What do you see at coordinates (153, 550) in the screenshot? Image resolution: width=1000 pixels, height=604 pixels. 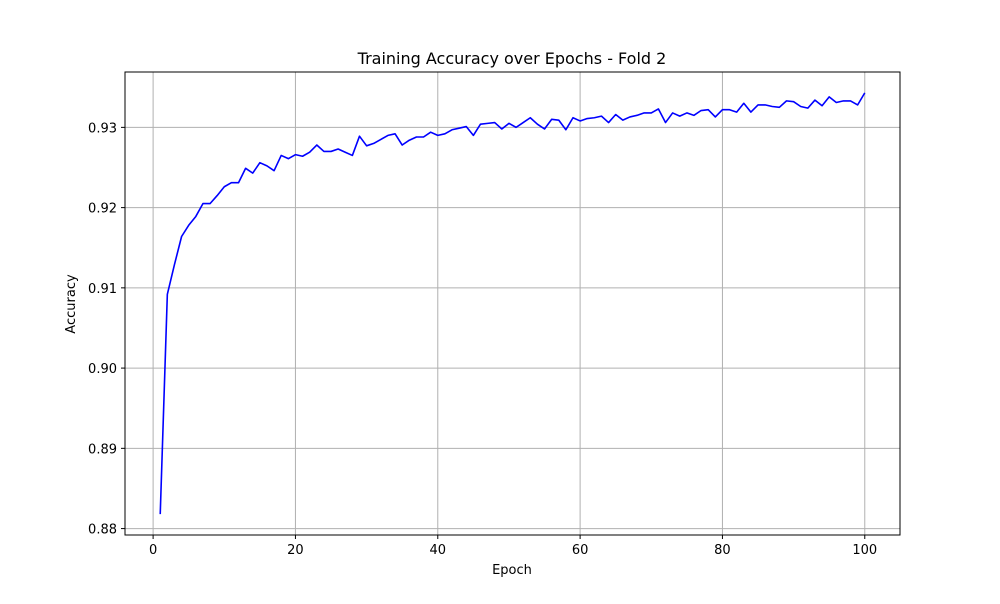 I see `x-tick-label: 0` at bounding box center [153, 550].